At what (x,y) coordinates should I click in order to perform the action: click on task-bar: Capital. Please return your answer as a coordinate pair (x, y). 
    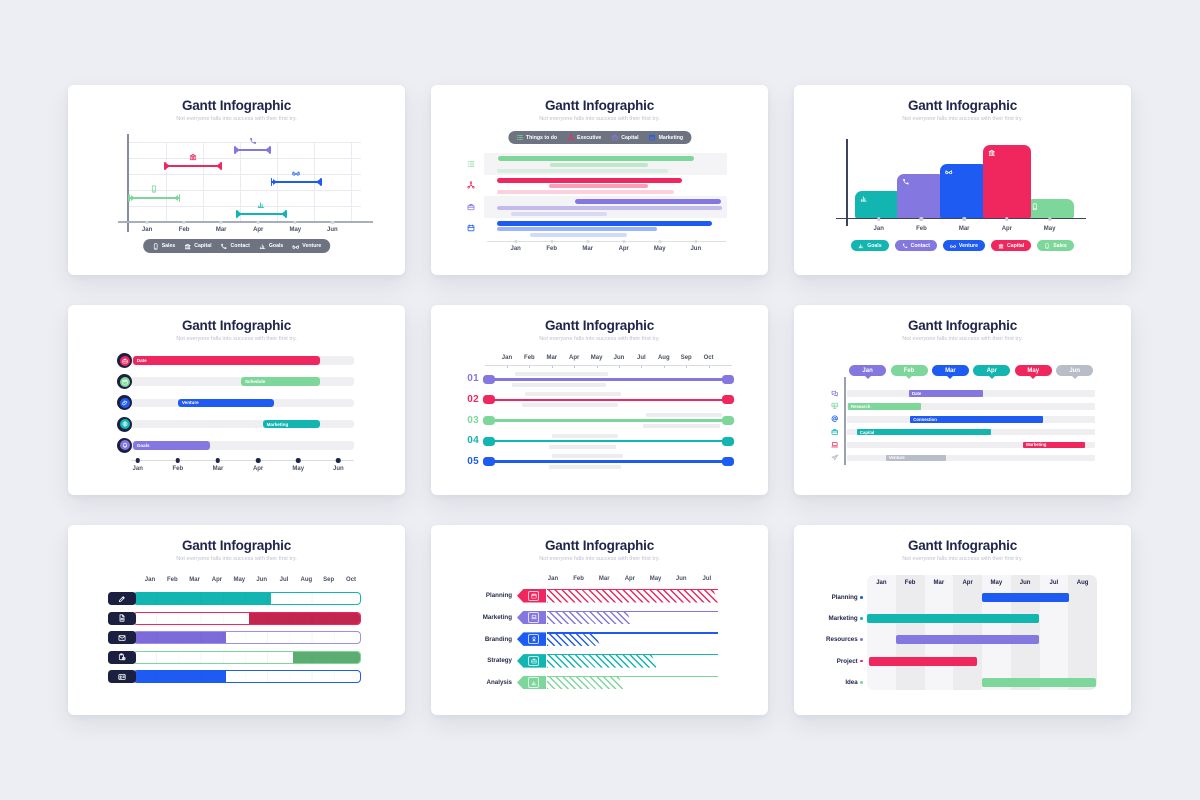
    Looking at the image, I should click on (923, 432).